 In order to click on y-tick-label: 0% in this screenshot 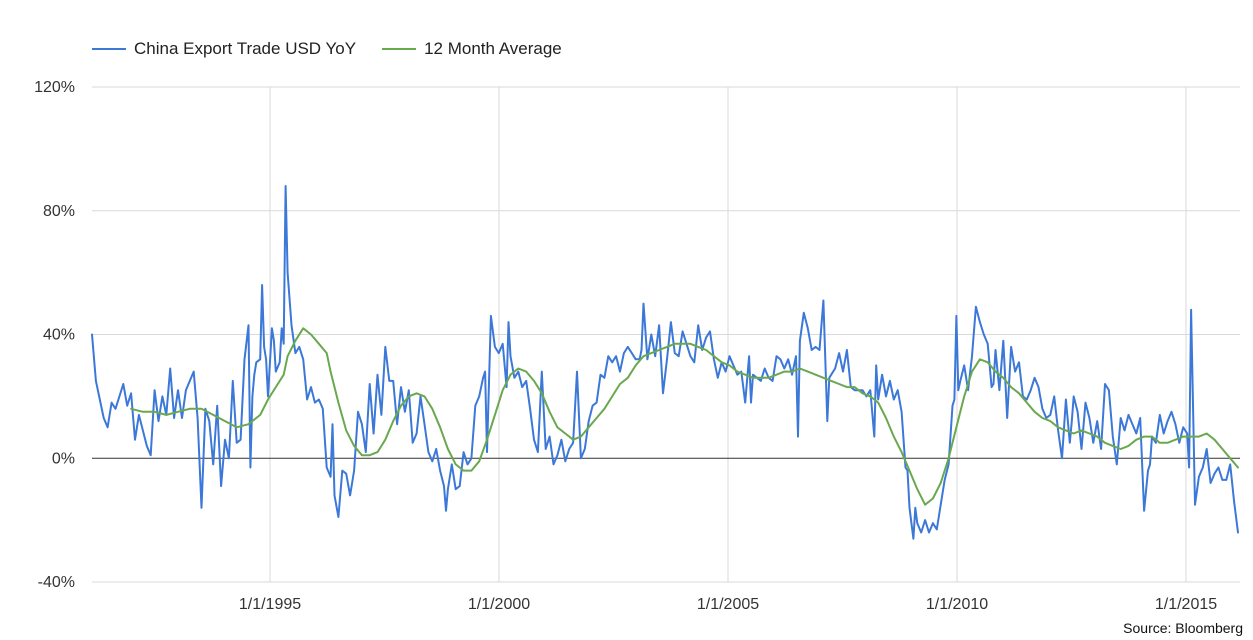, I will do `click(63, 458)`.